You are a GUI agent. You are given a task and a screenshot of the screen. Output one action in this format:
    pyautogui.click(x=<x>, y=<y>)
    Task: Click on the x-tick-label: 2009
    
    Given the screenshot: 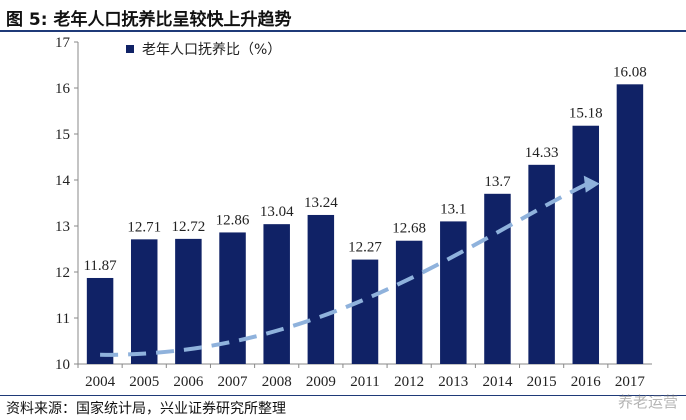 What is the action you would take?
    pyautogui.click(x=321, y=382)
    